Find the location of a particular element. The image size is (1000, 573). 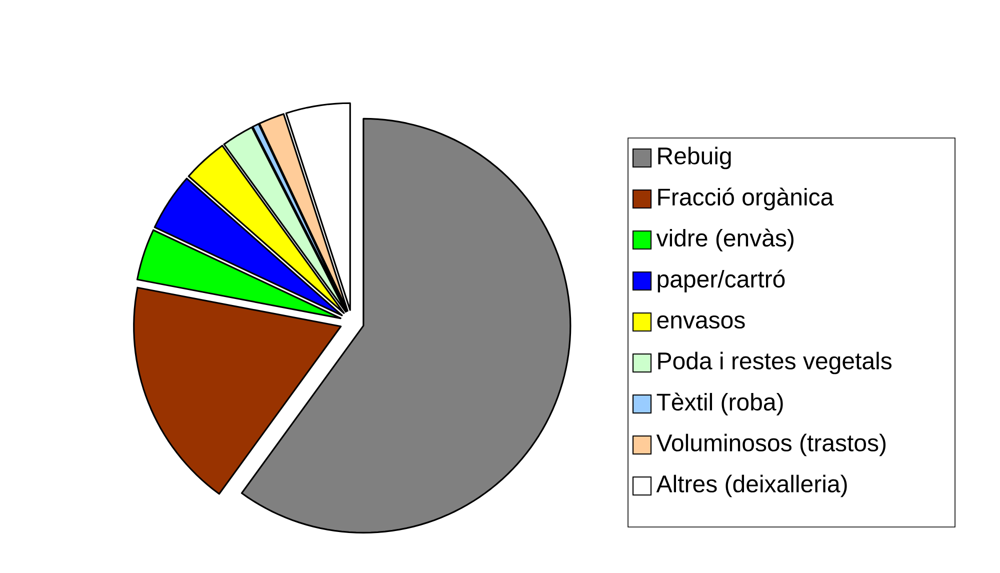

legend-label: Altres (deixalleria) is located at coordinates (751, 486).